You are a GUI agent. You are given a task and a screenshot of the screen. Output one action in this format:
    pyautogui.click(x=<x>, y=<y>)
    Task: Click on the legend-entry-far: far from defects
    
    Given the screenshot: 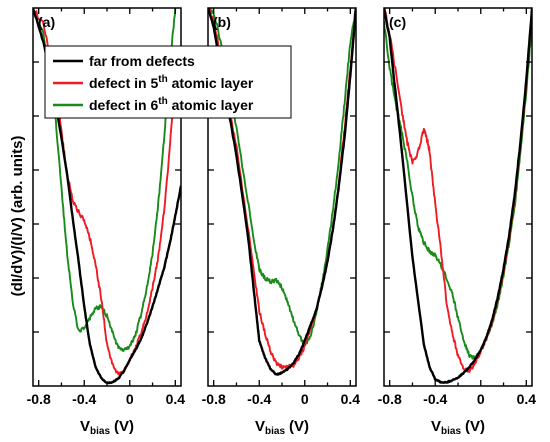 What is the action you would take?
    pyautogui.click(x=142, y=61)
    